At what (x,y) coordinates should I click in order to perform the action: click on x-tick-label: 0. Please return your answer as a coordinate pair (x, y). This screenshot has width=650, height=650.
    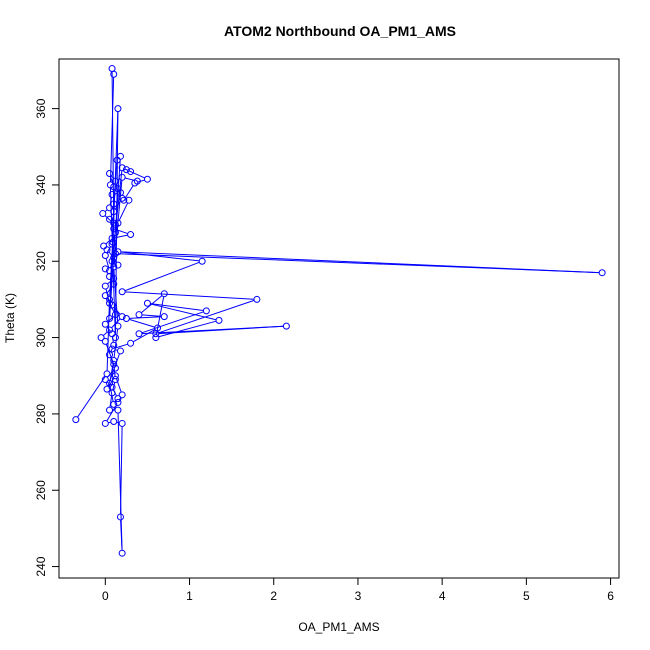
    Looking at the image, I should click on (105, 596).